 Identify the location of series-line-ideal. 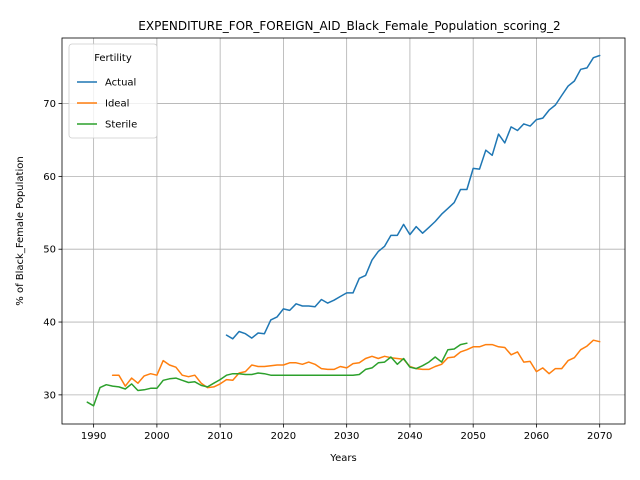
(356, 364).